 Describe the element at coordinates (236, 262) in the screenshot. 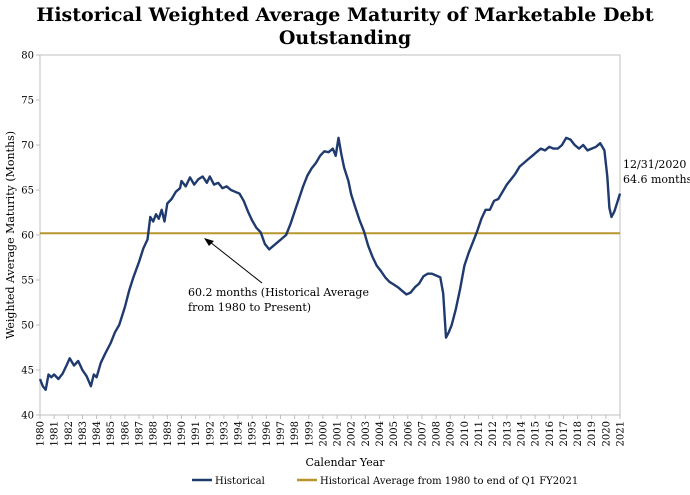

I see `annotation-arrow-shaft` at that location.